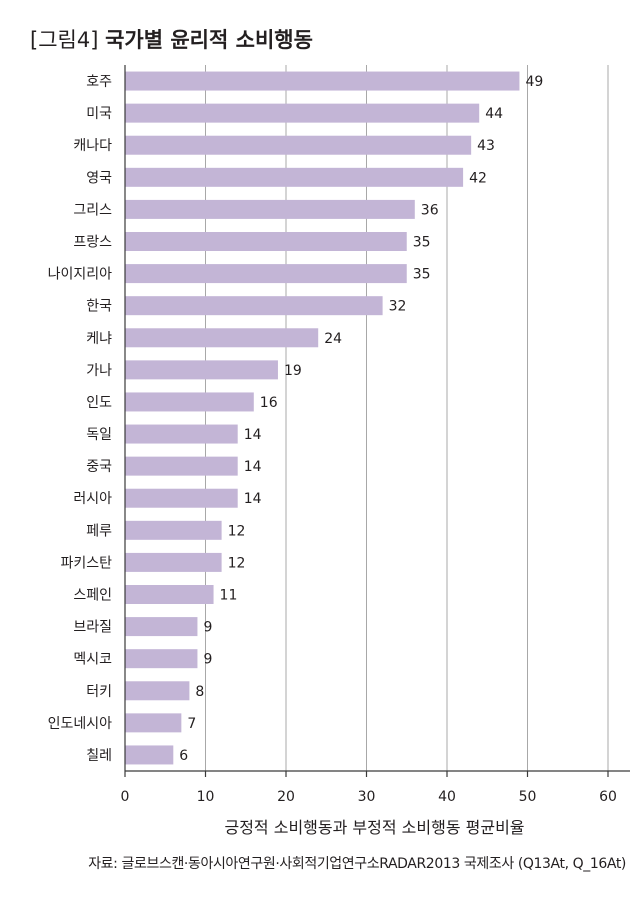 Image resolution: width=640 pixels, height=898 pixels. What do you see at coordinates (486, 146) in the screenshot?
I see `value-label: 43` at bounding box center [486, 146].